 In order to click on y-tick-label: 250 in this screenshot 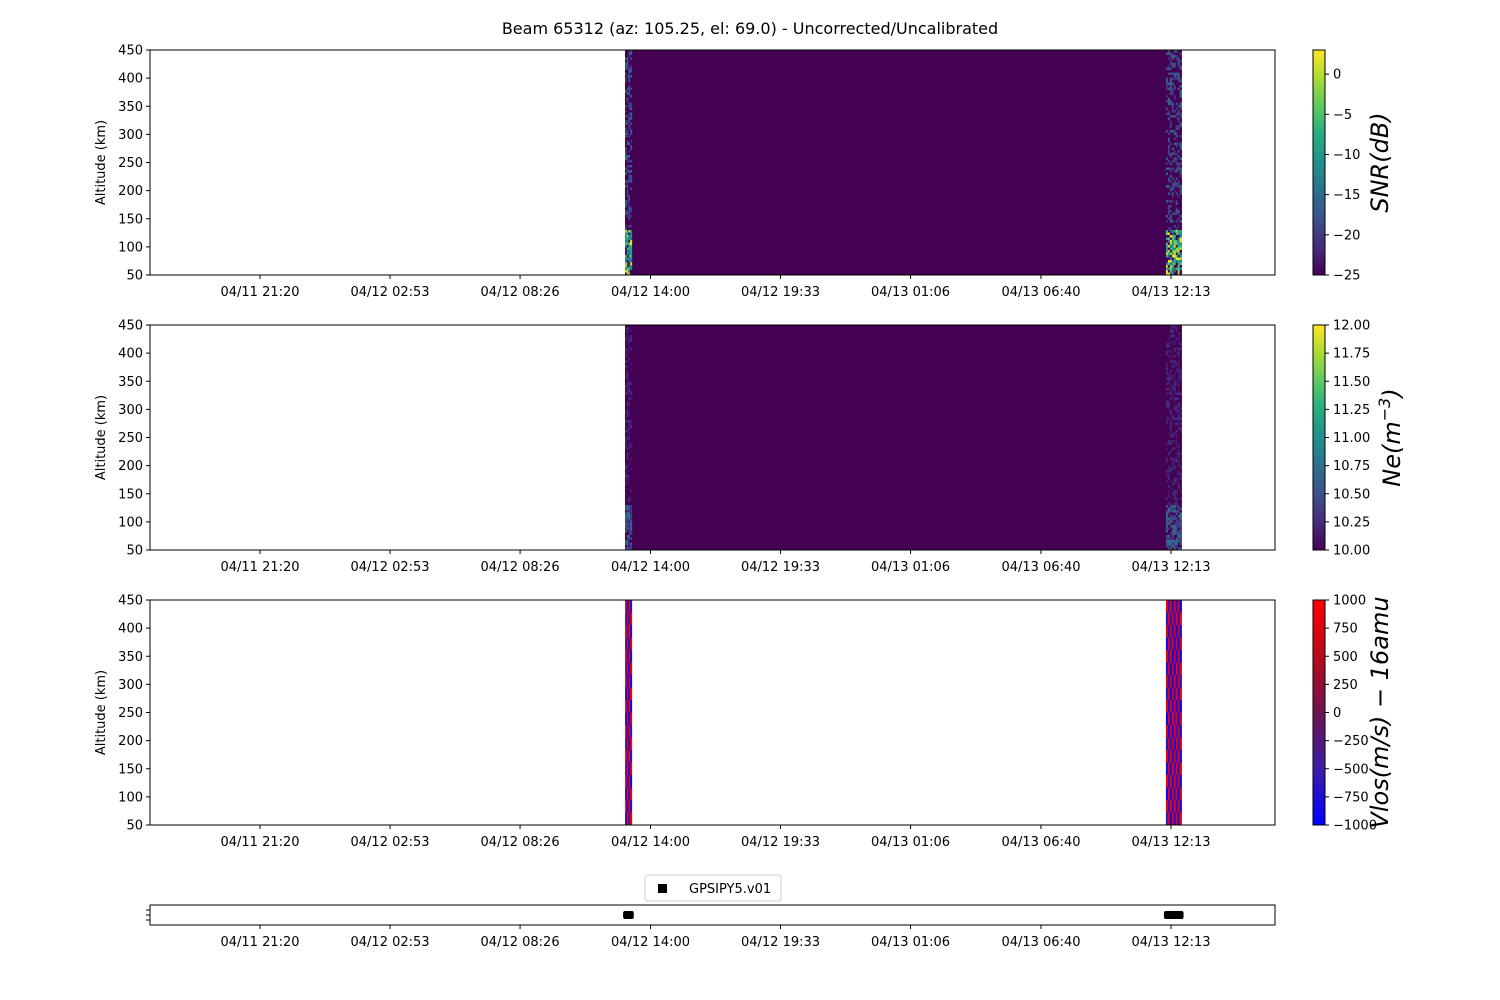, I will do `click(130, 163)`.